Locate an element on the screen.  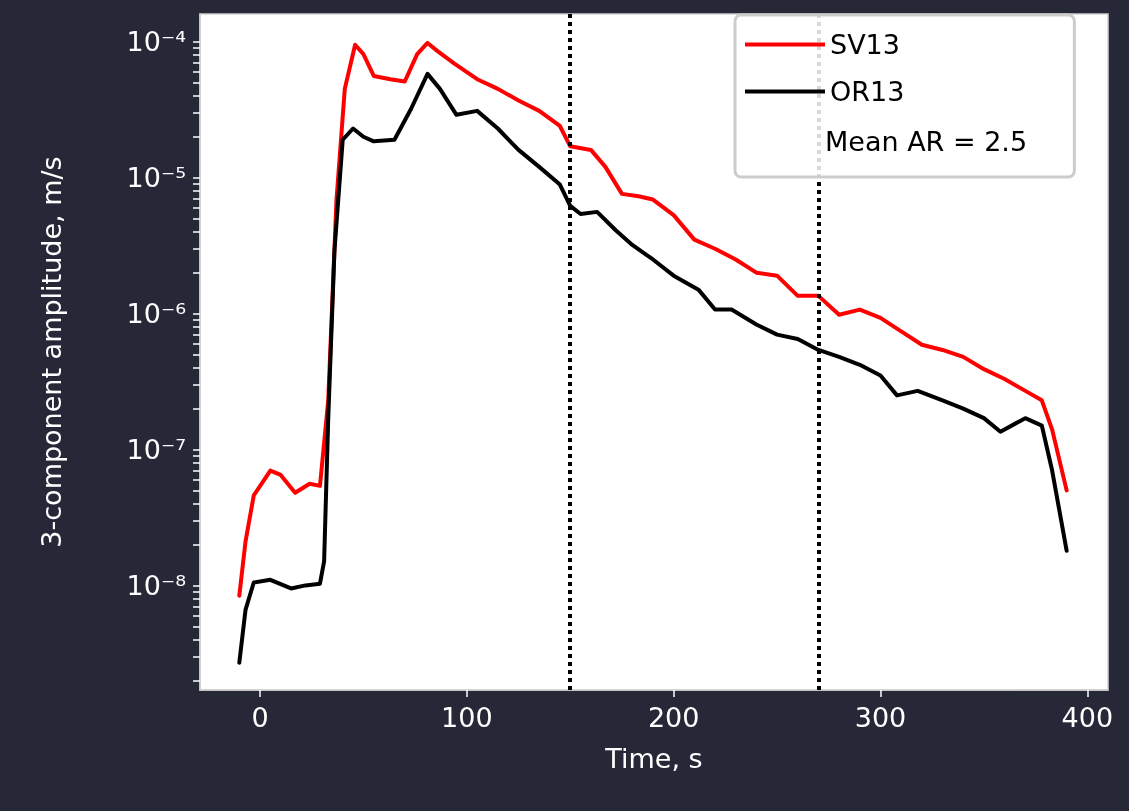
x-tick-label: 400 is located at coordinates (1087, 717).